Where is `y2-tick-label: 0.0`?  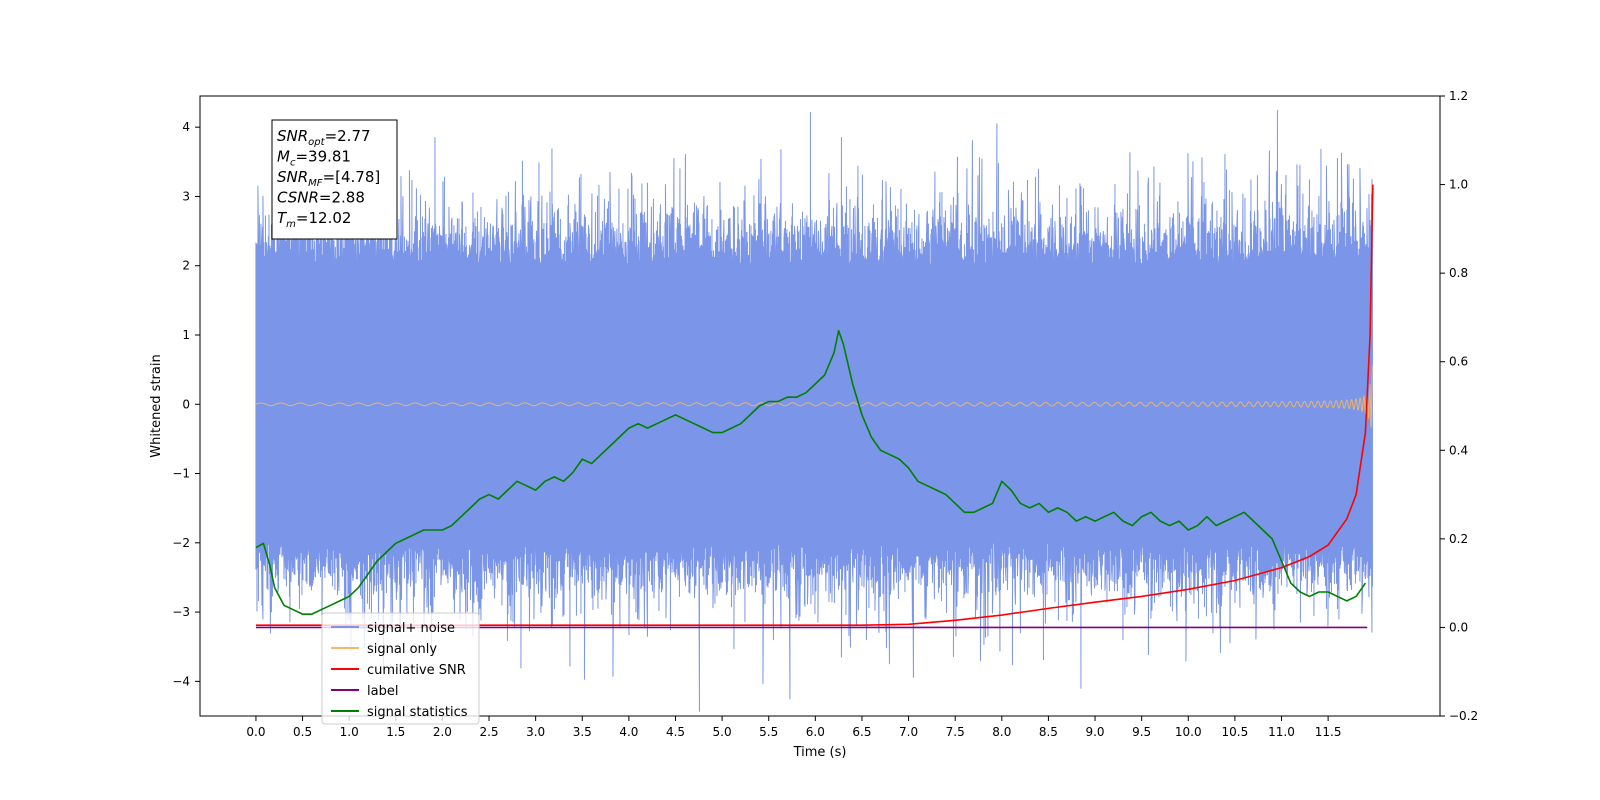
y2-tick-label: 0.0 is located at coordinates (1458, 627).